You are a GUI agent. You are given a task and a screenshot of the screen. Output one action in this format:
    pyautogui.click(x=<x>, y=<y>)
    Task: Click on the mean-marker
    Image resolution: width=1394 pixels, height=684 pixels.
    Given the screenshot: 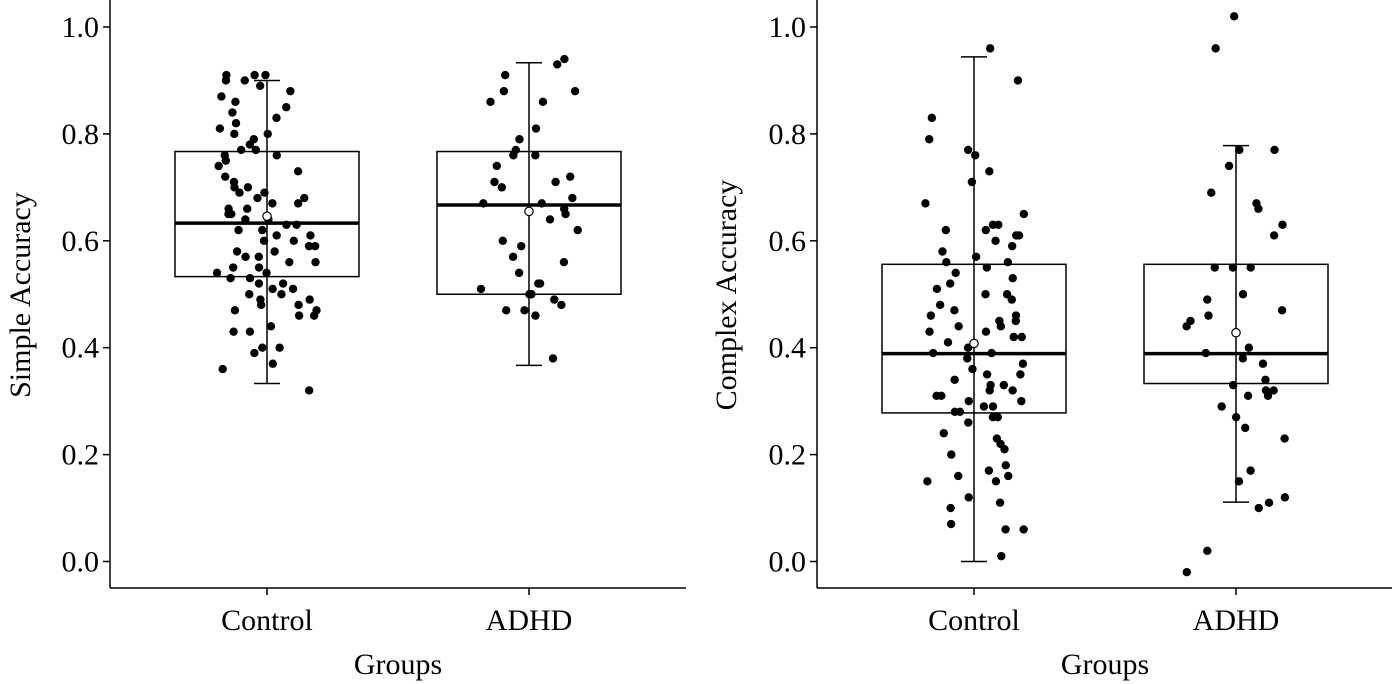 What is the action you would take?
    pyautogui.click(x=529, y=211)
    